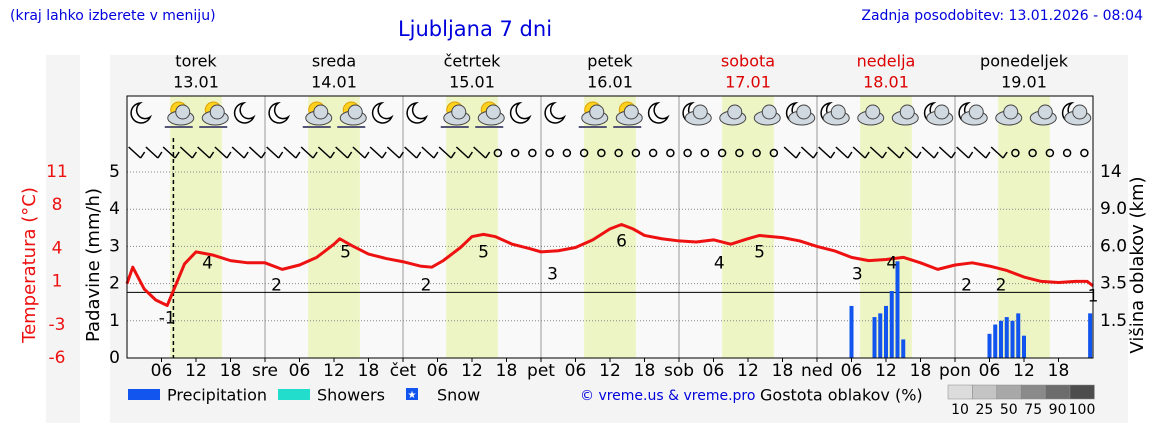 This screenshot has width=1152, height=443. What do you see at coordinates (611, 114) in the screenshot?
I see `weather-icons` at bounding box center [611, 114].